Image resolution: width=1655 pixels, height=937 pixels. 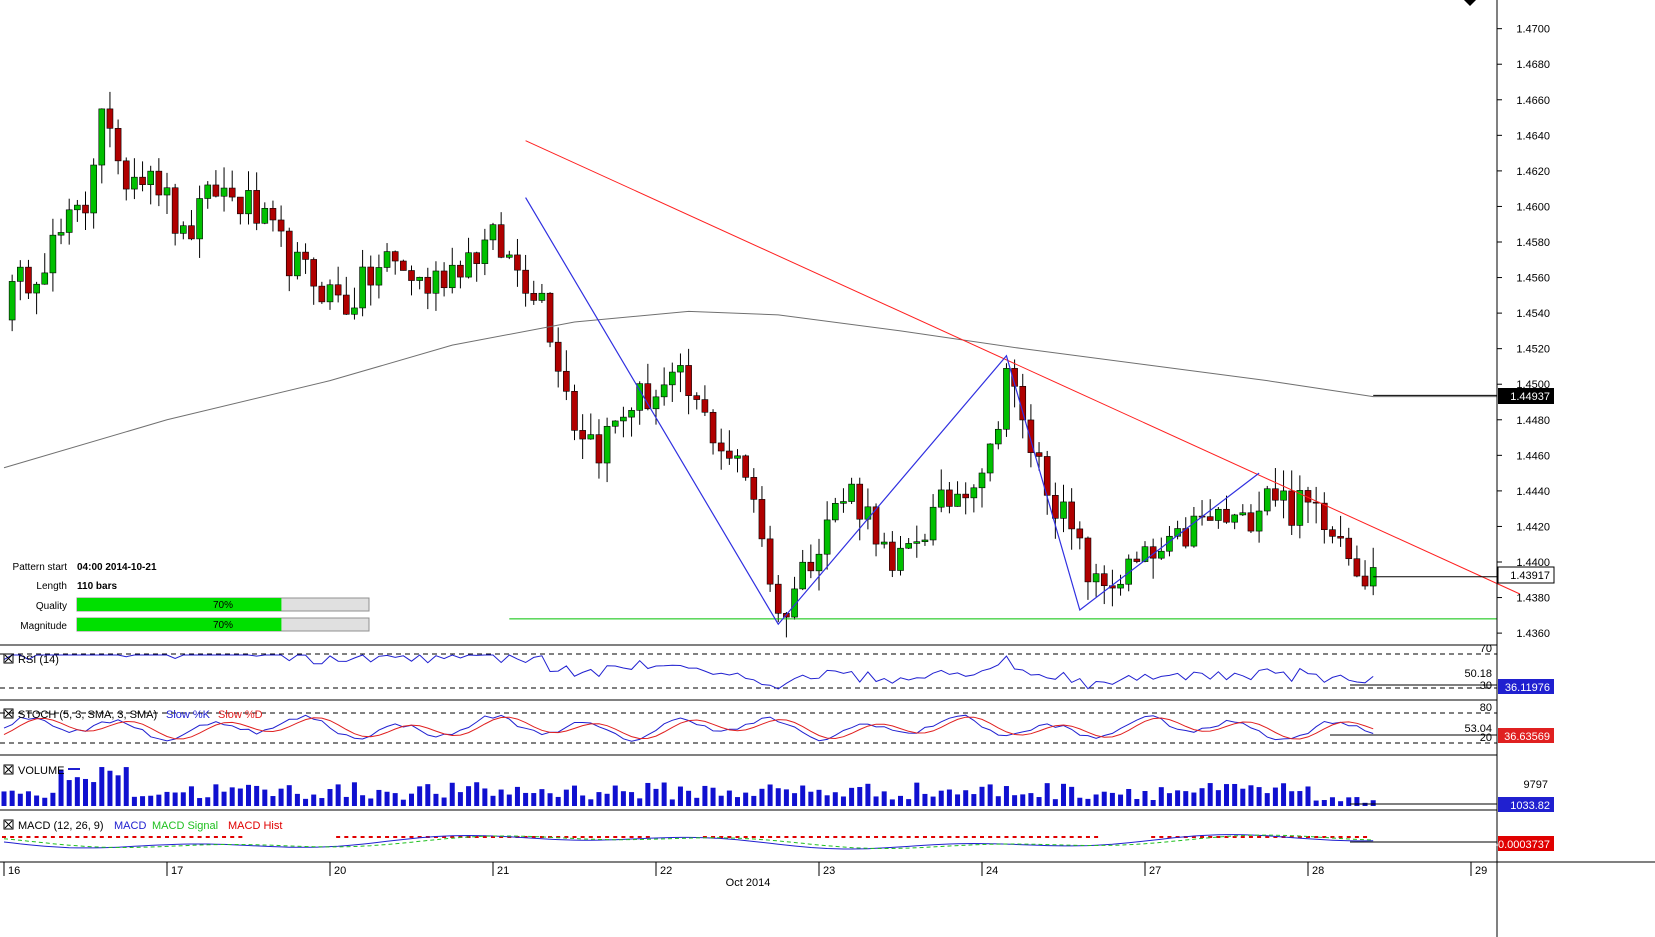 I want to click on macd-title: MACD (12, 26, 9), so click(x=61, y=826).